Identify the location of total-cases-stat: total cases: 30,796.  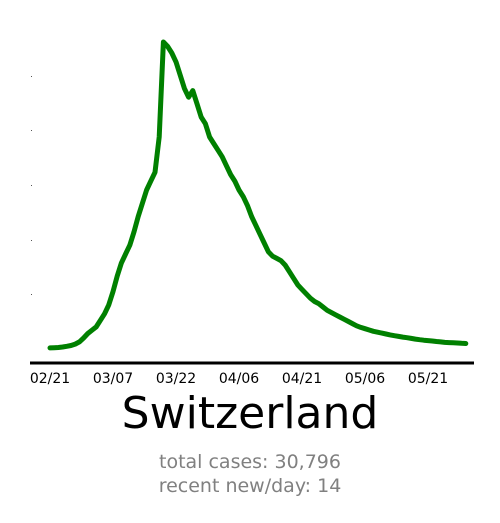
(250, 462).